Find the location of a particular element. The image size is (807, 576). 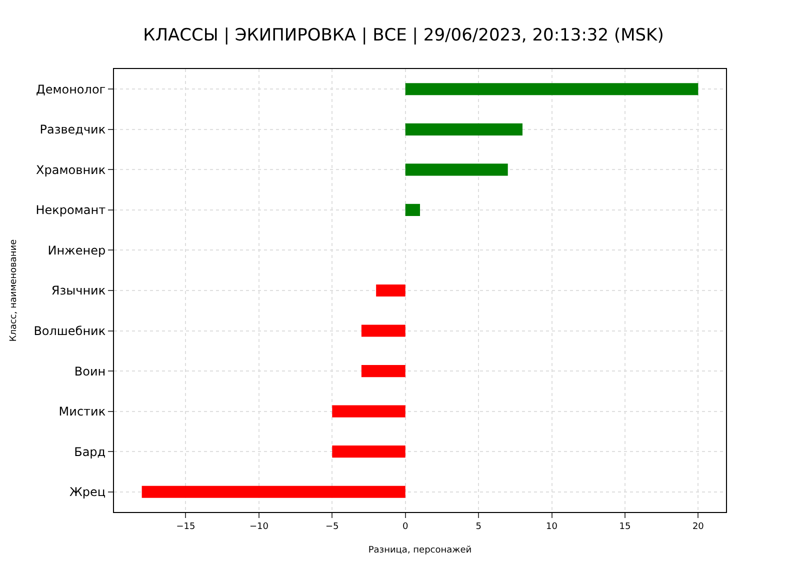

y-tick-label: Разведчик is located at coordinates (73, 129).